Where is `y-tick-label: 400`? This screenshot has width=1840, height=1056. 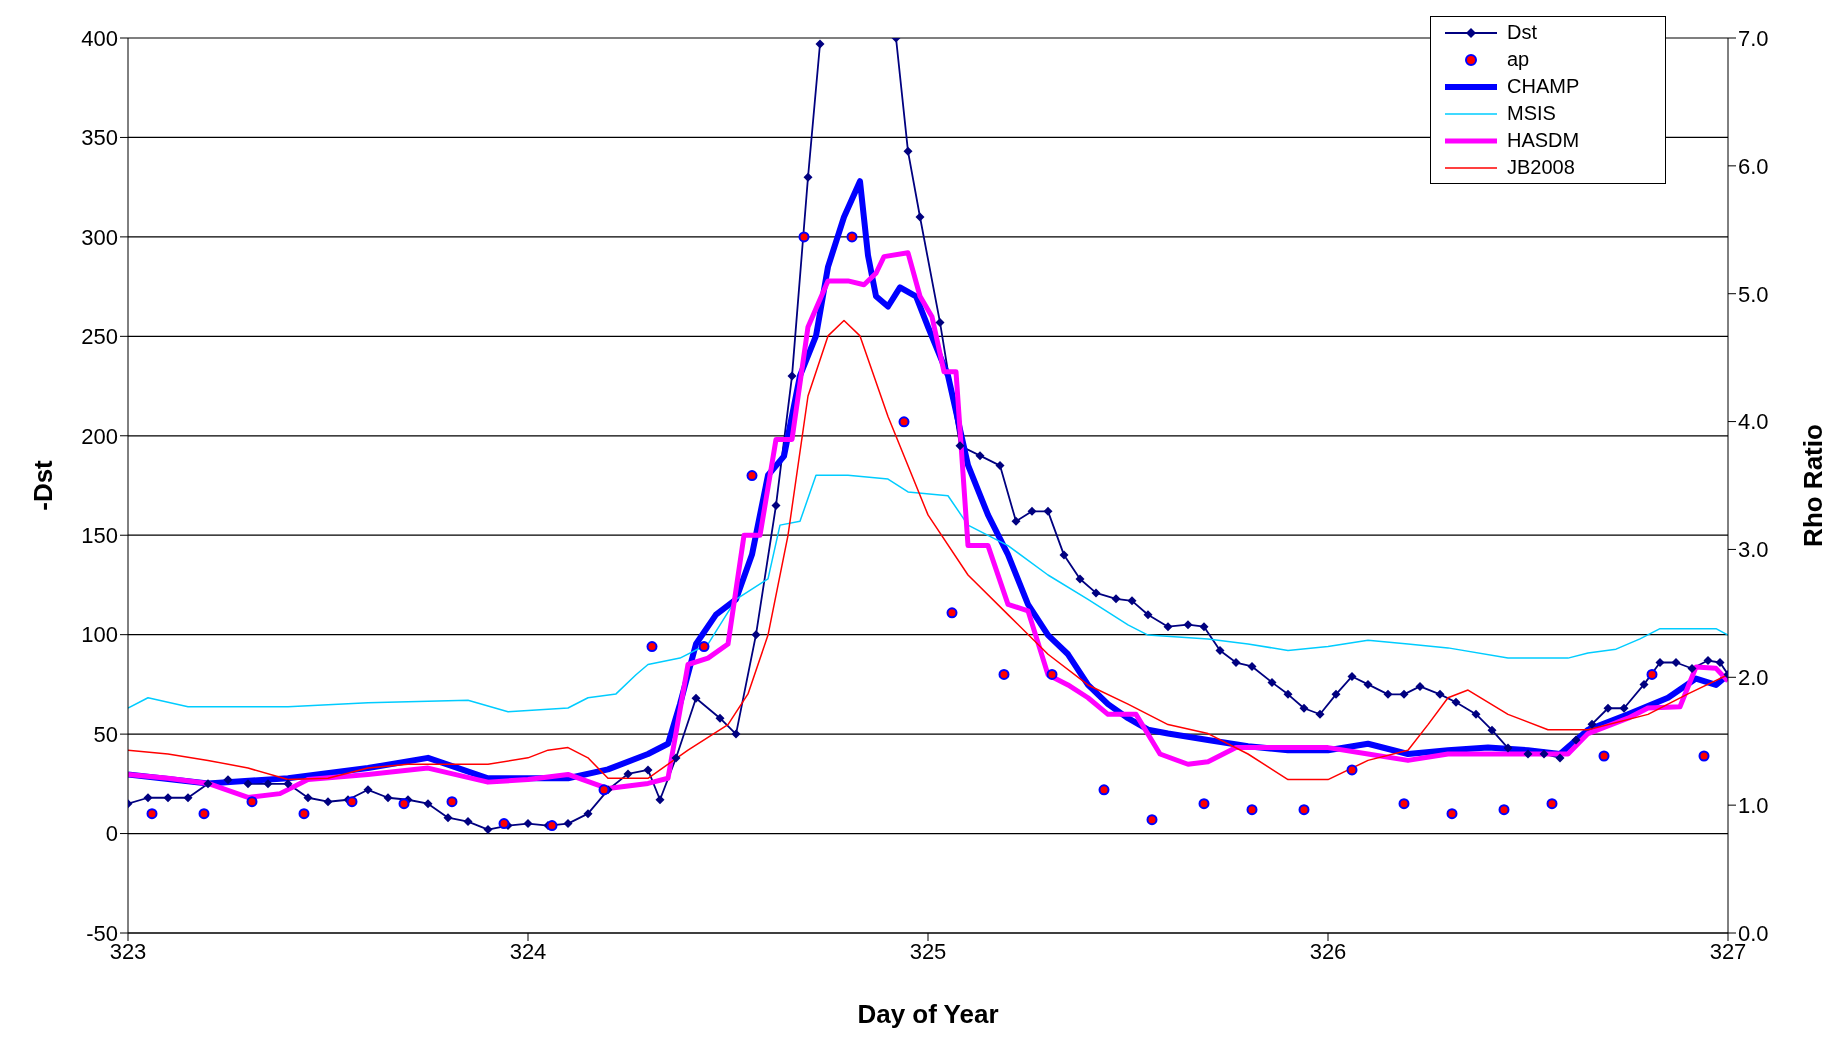
y-tick-label: 400 is located at coordinates (99, 38).